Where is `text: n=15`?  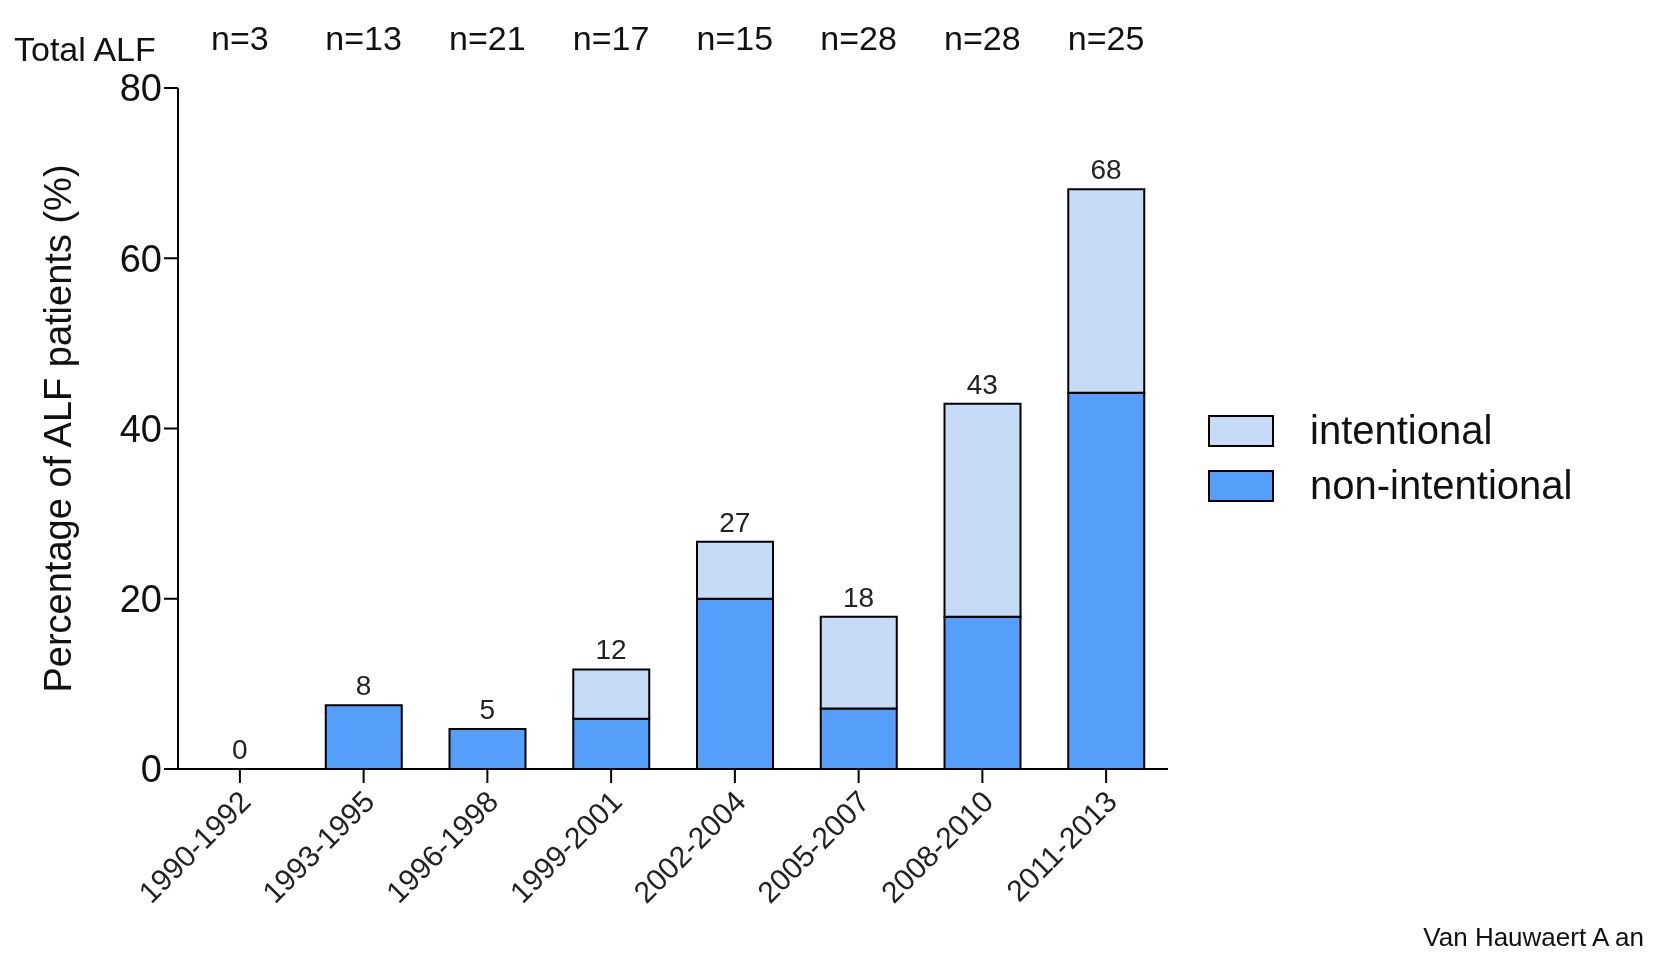 text: n=15 is located at coordinates (735, 38).